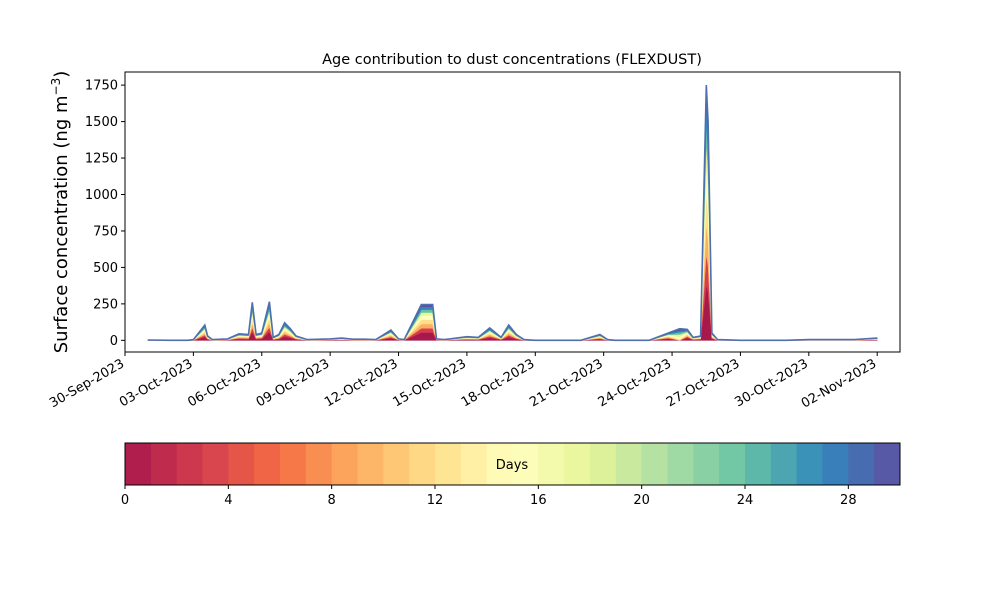 The image size is (1000, 600). What do you see at coordinates (87, 383) in the screenshot?
I see `x-tick-label: 30-Sep-2023` at bounding box center [87, 383].